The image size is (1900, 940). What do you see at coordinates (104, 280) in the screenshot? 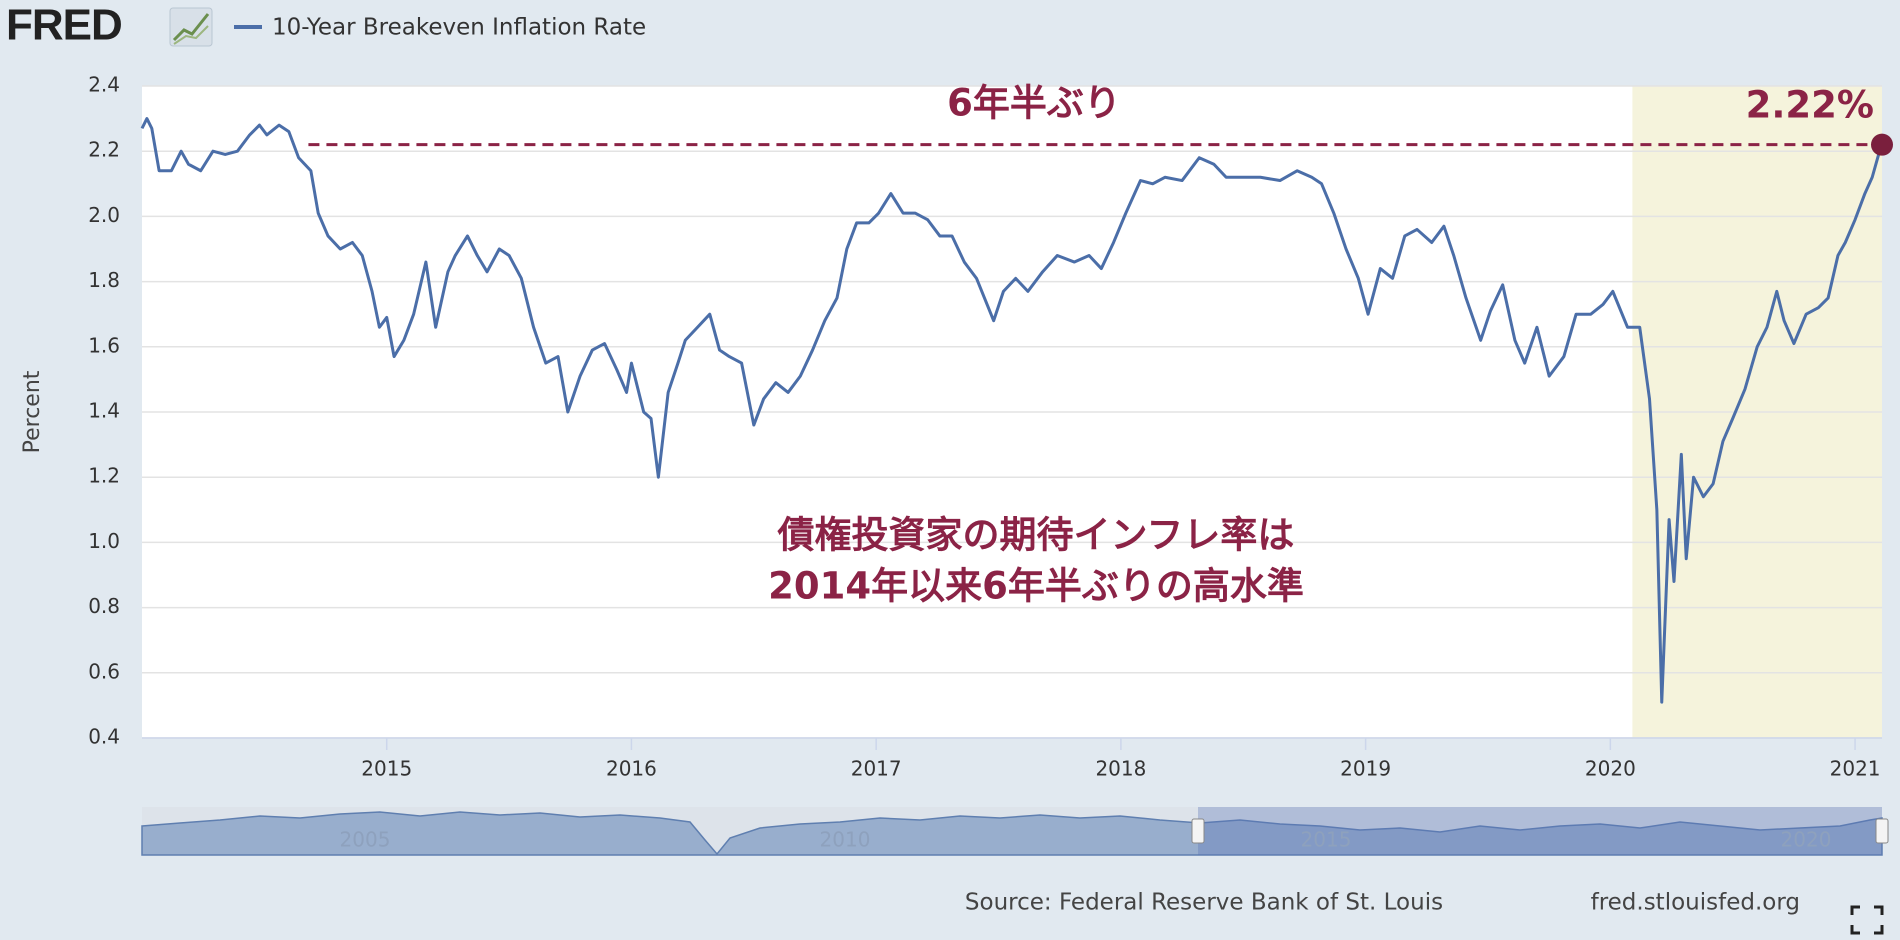
I see `y-tick-label: 1.8` at bounding box center [104, 280].